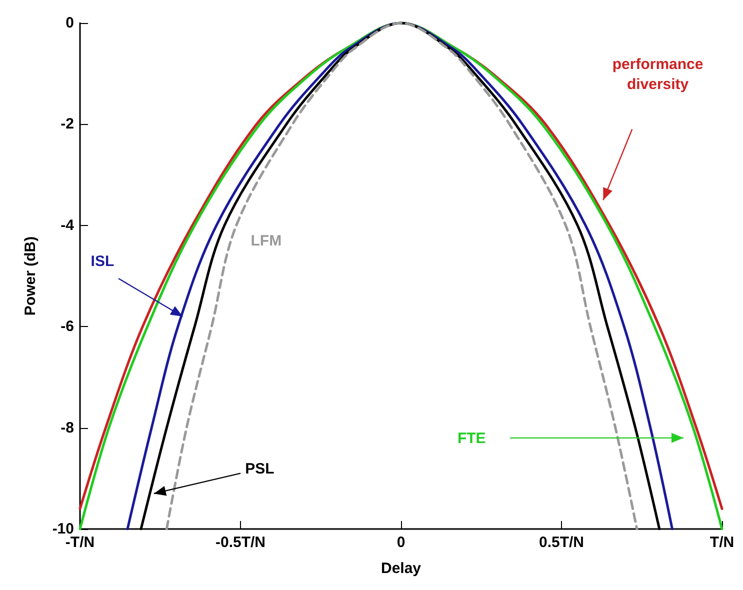  Describe the element at coordinates (266, 241) in the screenshot. I see `series-label: LFM` at that location.